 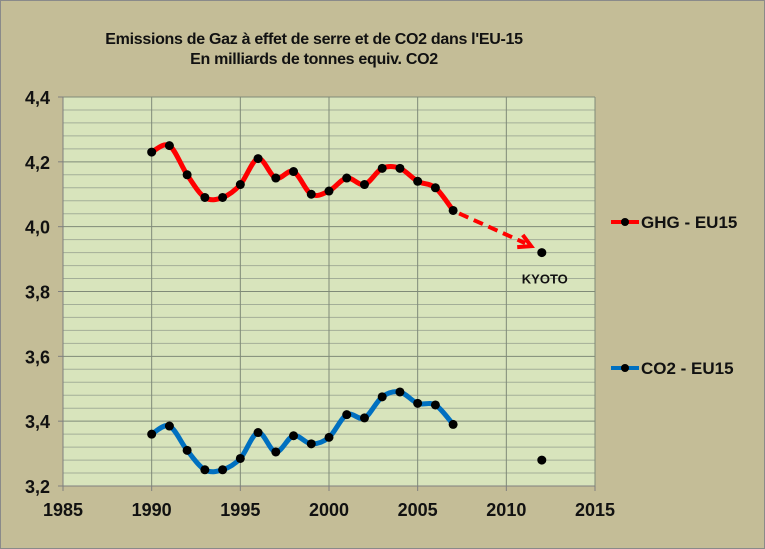 What do you see at coordinates (37, 422) in the screenshot?
I see `y-tick-label: 3,4` at bounding box center [37, 422].